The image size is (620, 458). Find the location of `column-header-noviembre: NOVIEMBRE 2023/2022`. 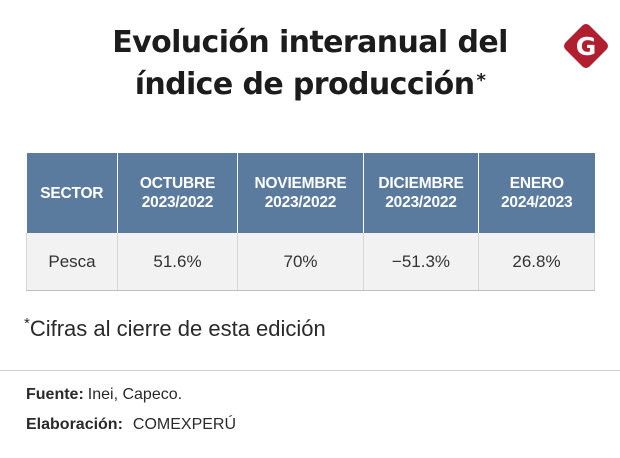

column-header-noviembre: NOVIEMBRE 2023/2022 is located at coordinates (300, 193).